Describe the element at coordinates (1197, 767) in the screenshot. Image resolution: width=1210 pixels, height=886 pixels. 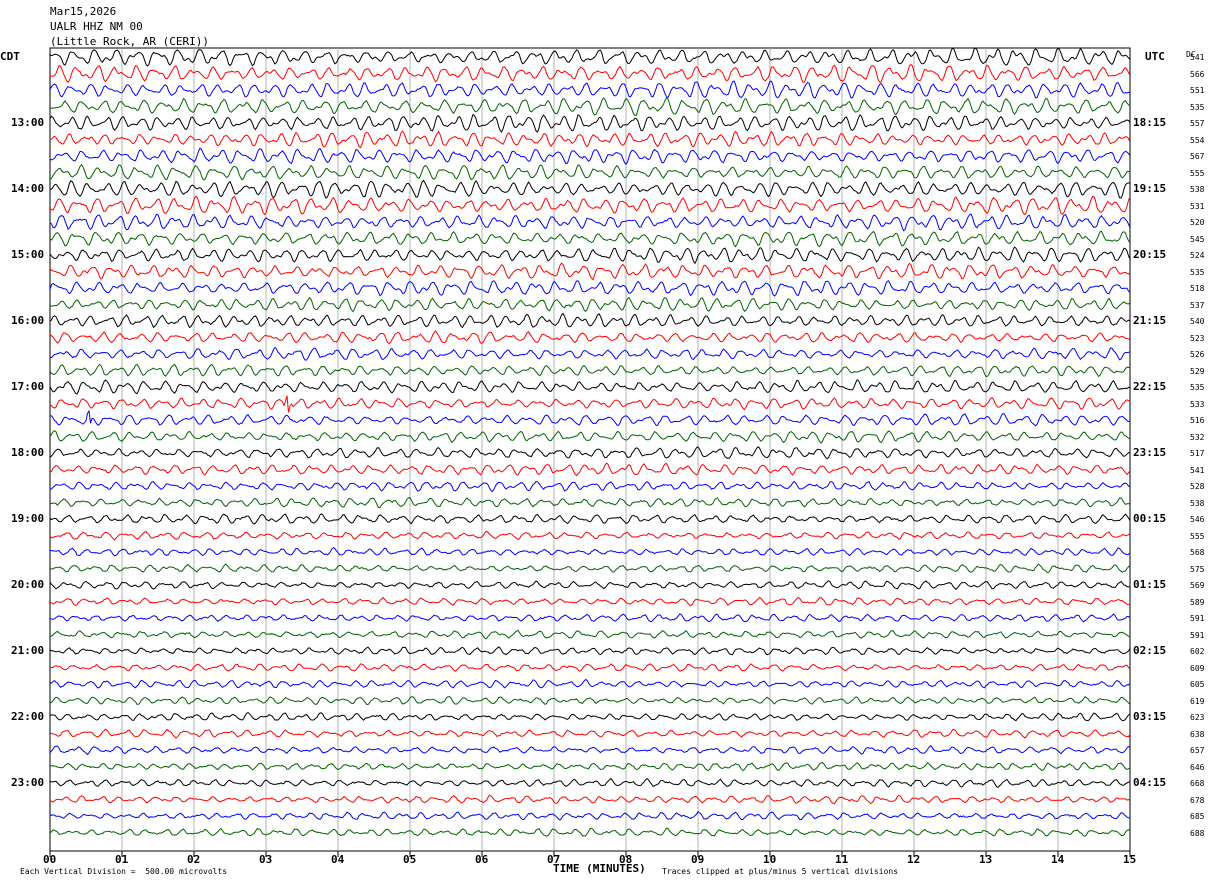
I see `dc-offset-label: 646` at that location.